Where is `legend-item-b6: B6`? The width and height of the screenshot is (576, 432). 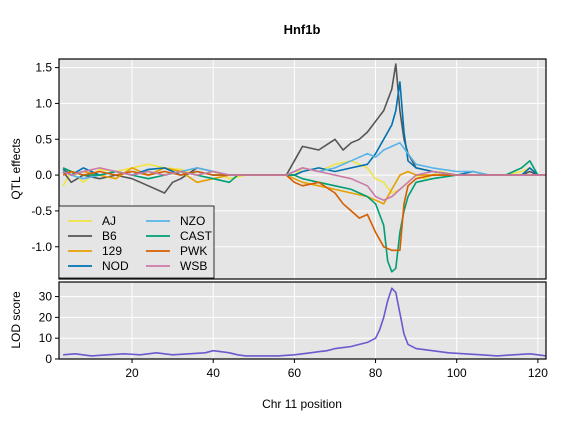 legend-item-b6: B6 is located at coordinates (92, 236).